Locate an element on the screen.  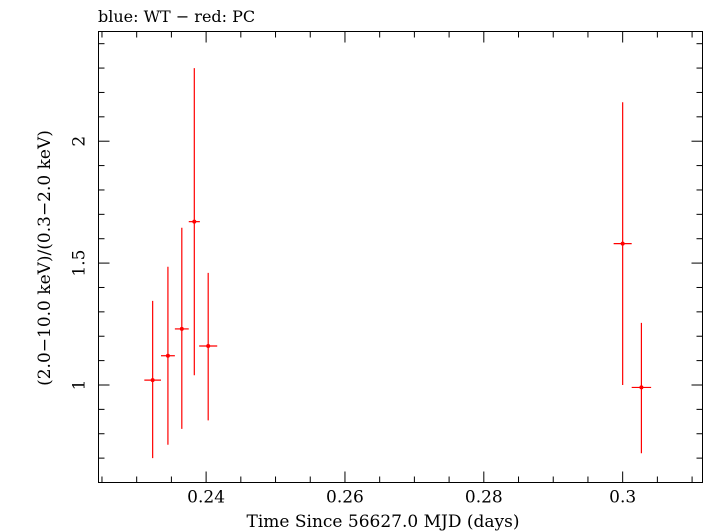
x-tick-label: 0.28 is located at coordinates (484, 498).